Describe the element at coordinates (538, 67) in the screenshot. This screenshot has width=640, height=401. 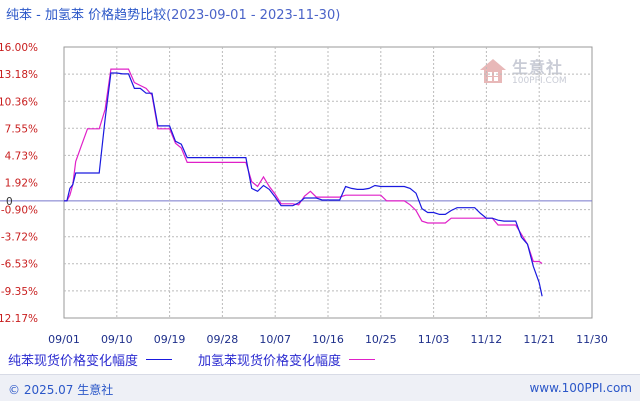
I see `watermark-name: 生意社` at that location.